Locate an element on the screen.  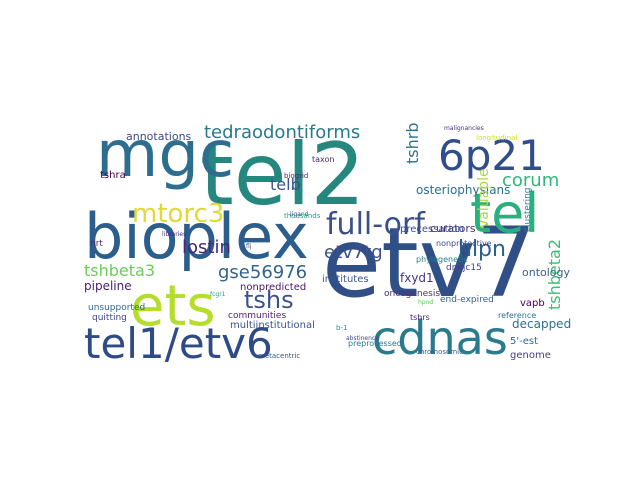
word-reference: reference is located at coordinates (517, 315).